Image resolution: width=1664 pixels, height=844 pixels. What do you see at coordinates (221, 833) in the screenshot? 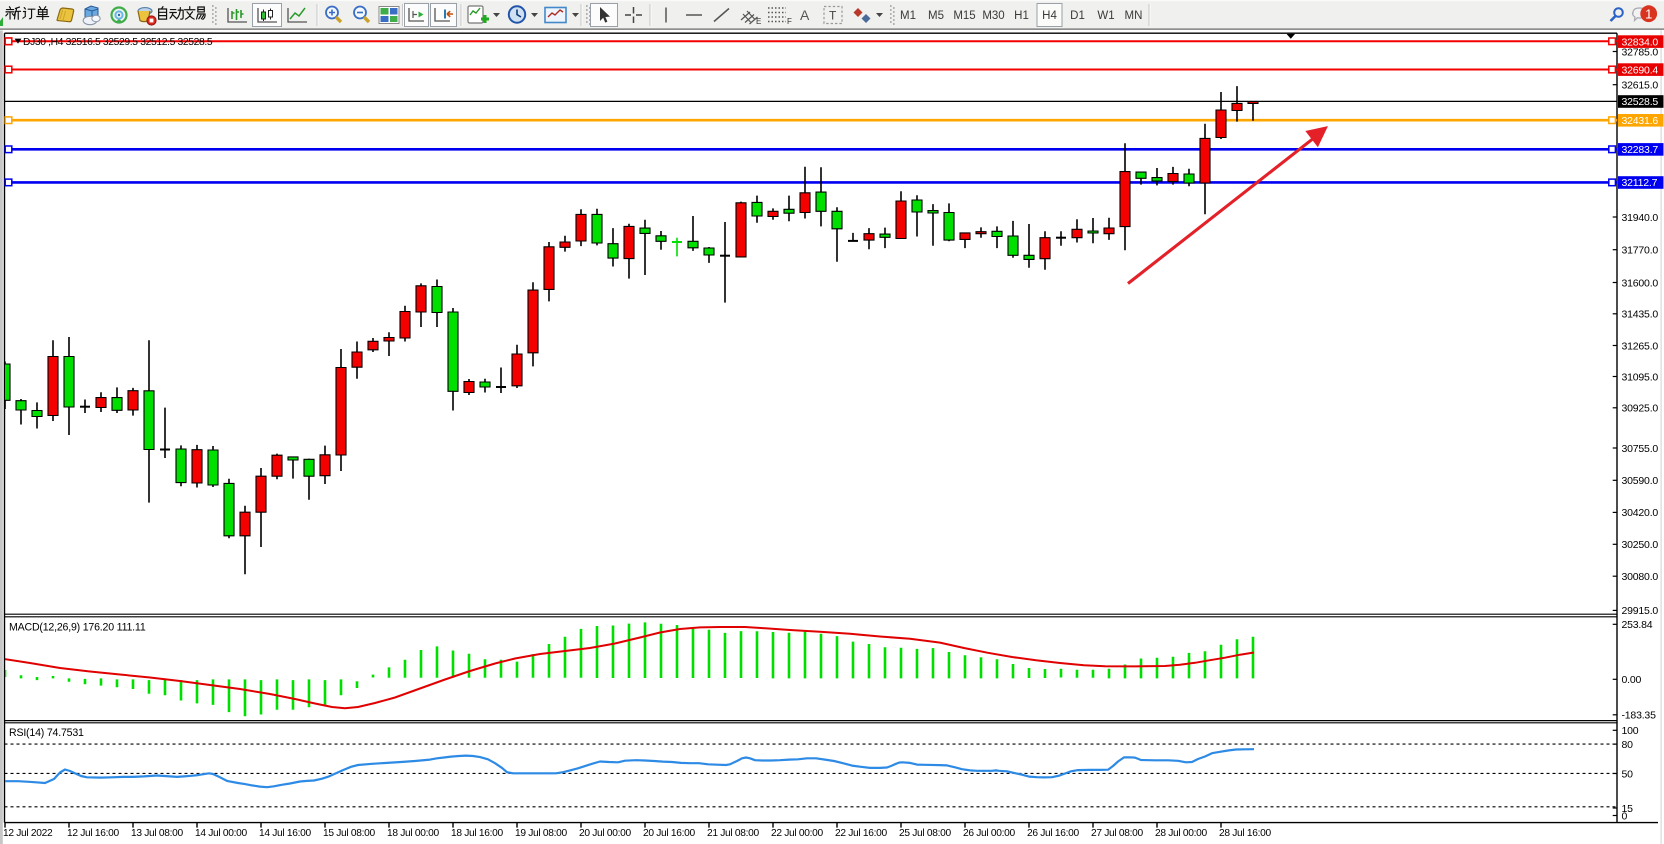
I see `svg-text: 14 Jul 00:00` at bounding box center [221, 833].